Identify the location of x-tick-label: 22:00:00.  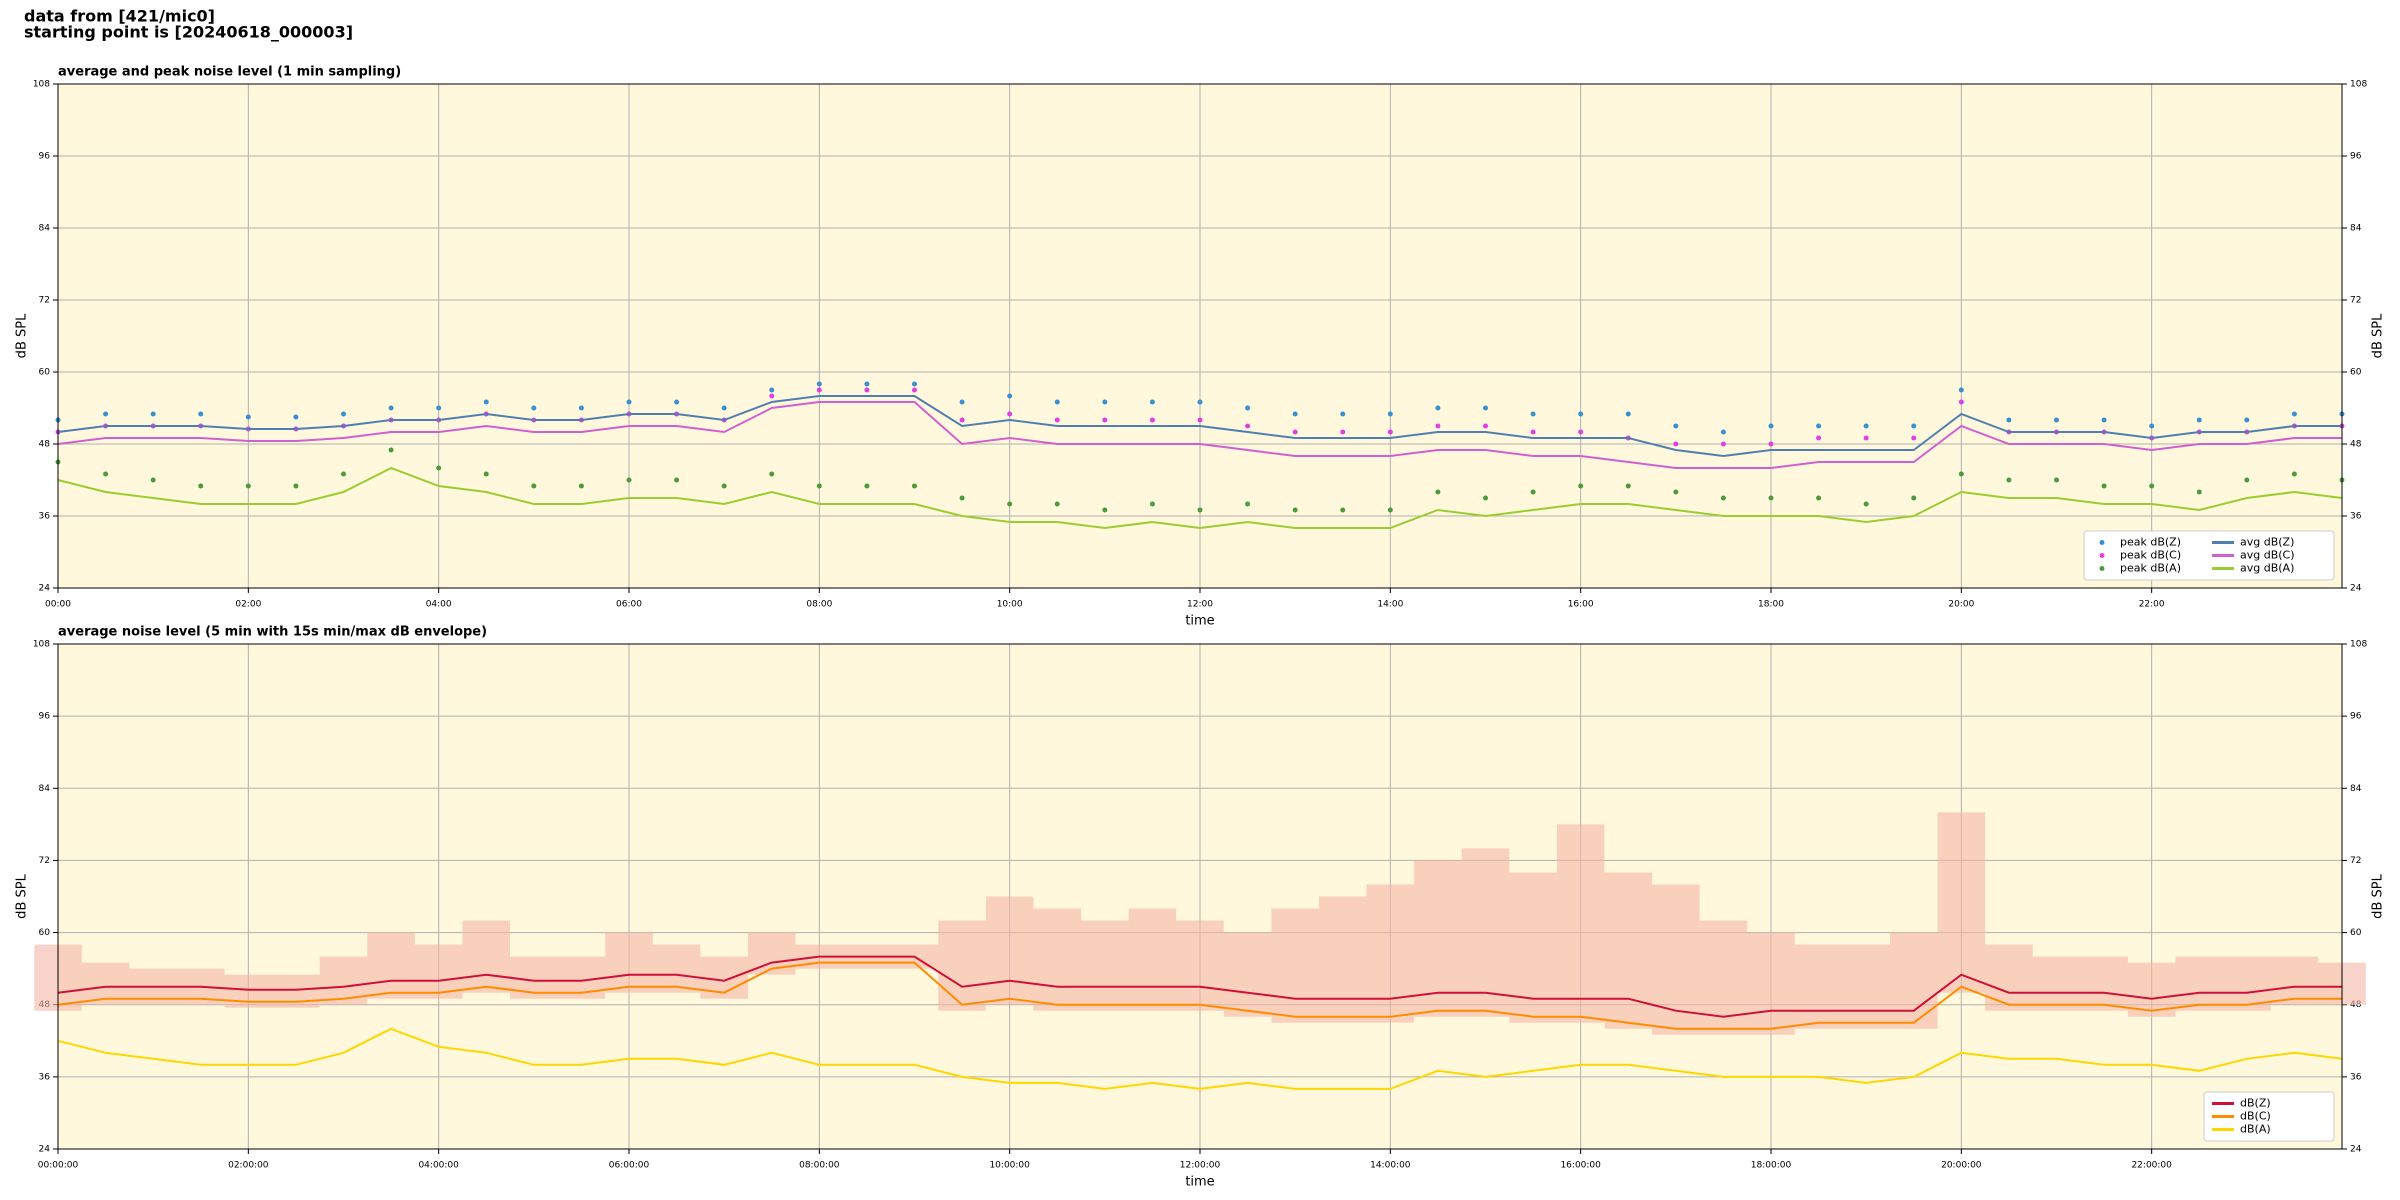
(2151, 1166).